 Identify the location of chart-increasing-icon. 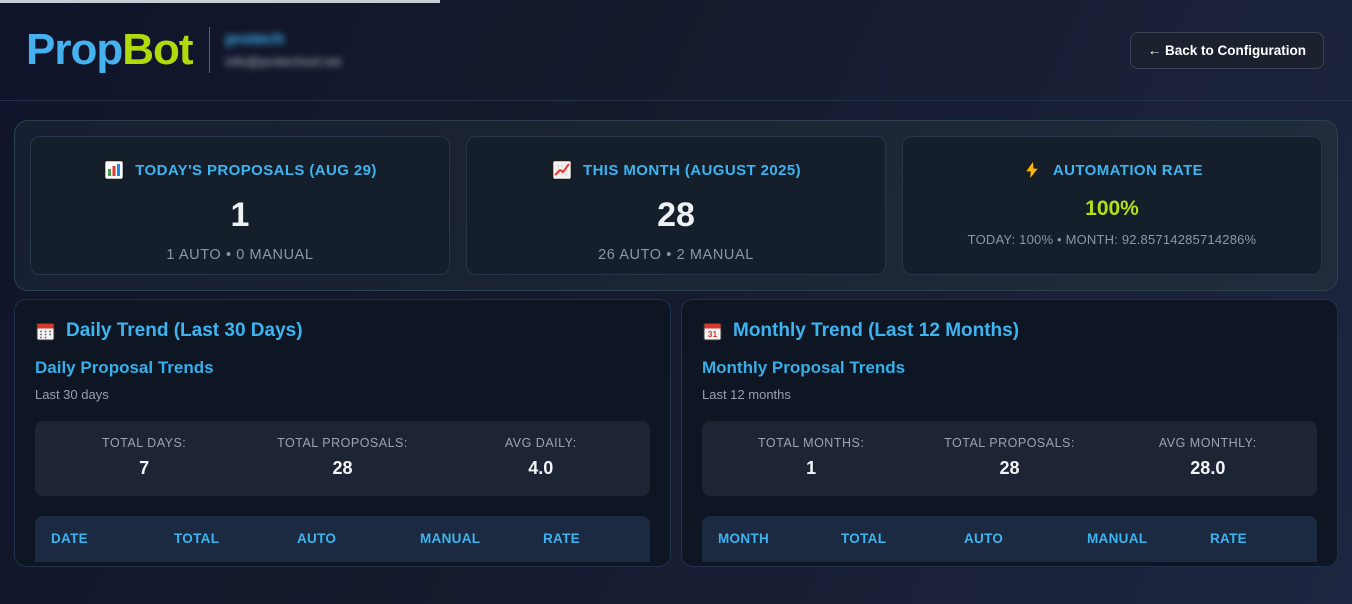
(562, 170).